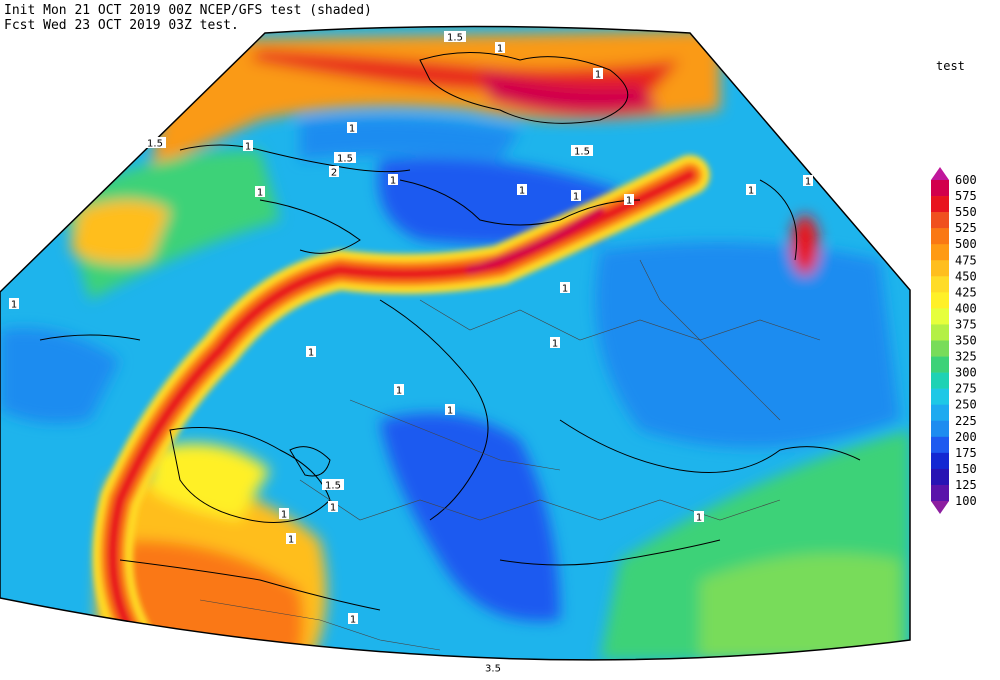 The width and height of the screenshot is (1000, 680). I want to click on colorbar-label: 400, so click(966, 308).